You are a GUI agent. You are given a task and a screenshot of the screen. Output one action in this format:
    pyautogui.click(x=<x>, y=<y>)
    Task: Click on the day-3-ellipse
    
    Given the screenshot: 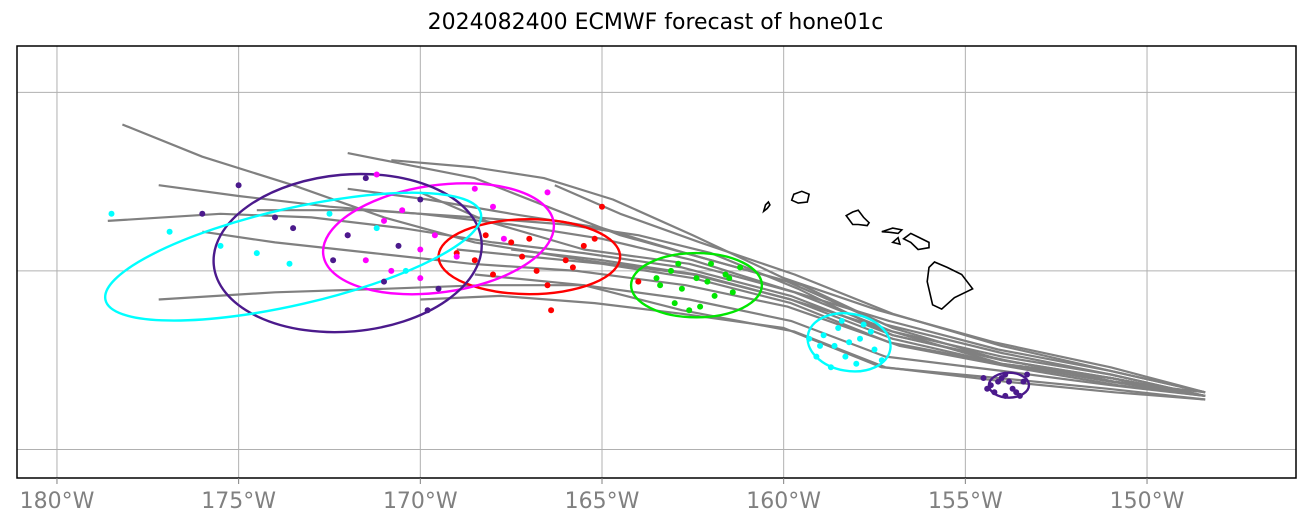 What is the action you would take?
    pyautogui.click(x=696, y=285)
    